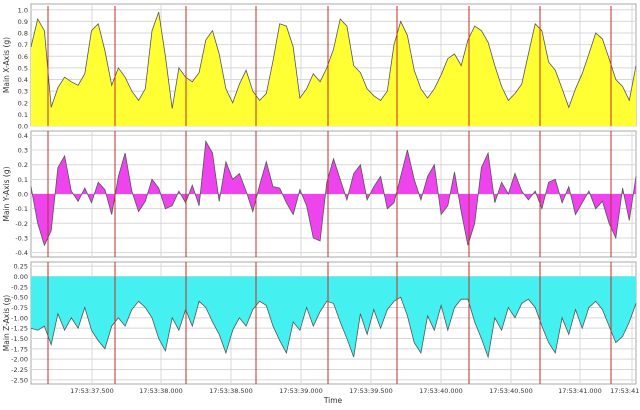 The image size is (640, 410). Describe the element at coordinates (441, 391) in the screenshot. I see `x-tick-label: 17:53:40.000` at that location.